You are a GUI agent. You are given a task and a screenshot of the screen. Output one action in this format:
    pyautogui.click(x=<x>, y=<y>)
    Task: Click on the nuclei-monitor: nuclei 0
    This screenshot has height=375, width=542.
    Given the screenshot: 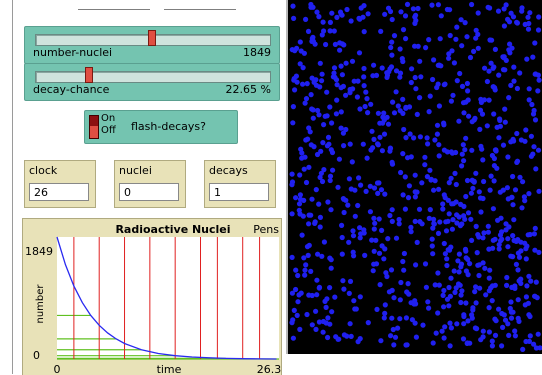 What is the action you would take?
    pyautogui.click(x=150, y=184)
    